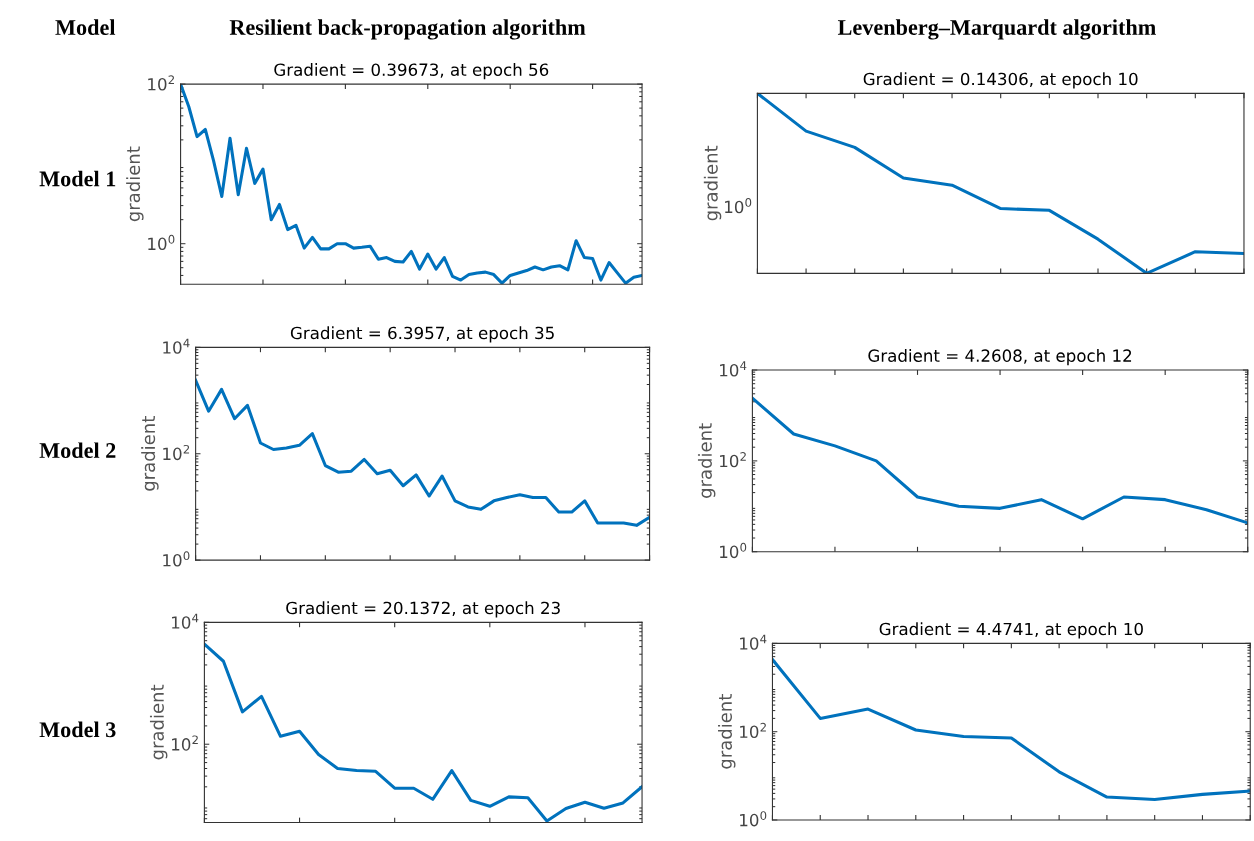 This screenshot has height=841, width=1254. I want to click on chart-title: Gradient = 20.1372, at epoch 23, so click(423, 609).